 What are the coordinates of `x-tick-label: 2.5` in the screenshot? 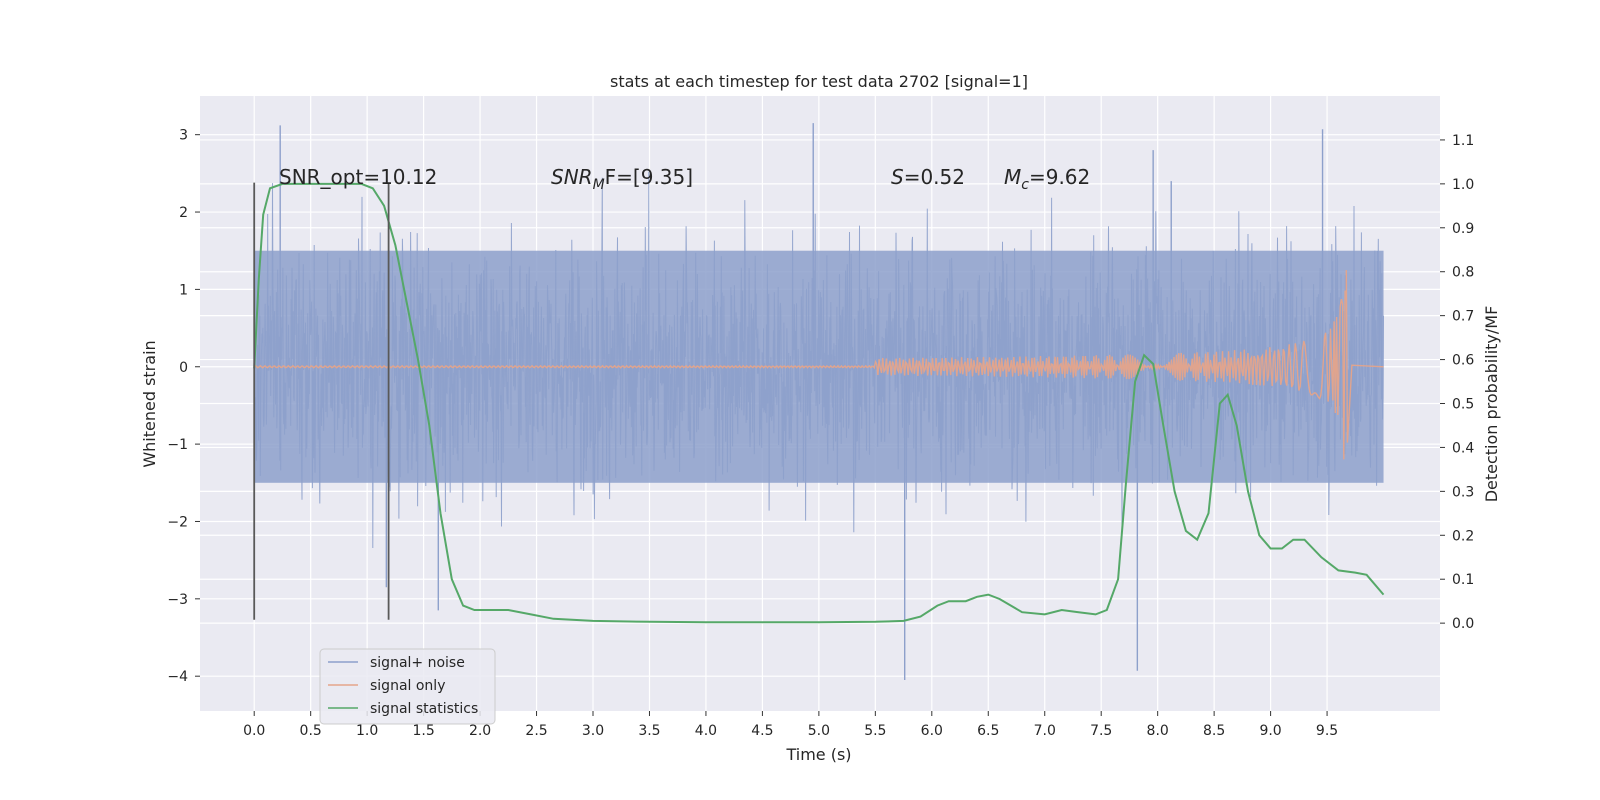 It's located at (536, 731).